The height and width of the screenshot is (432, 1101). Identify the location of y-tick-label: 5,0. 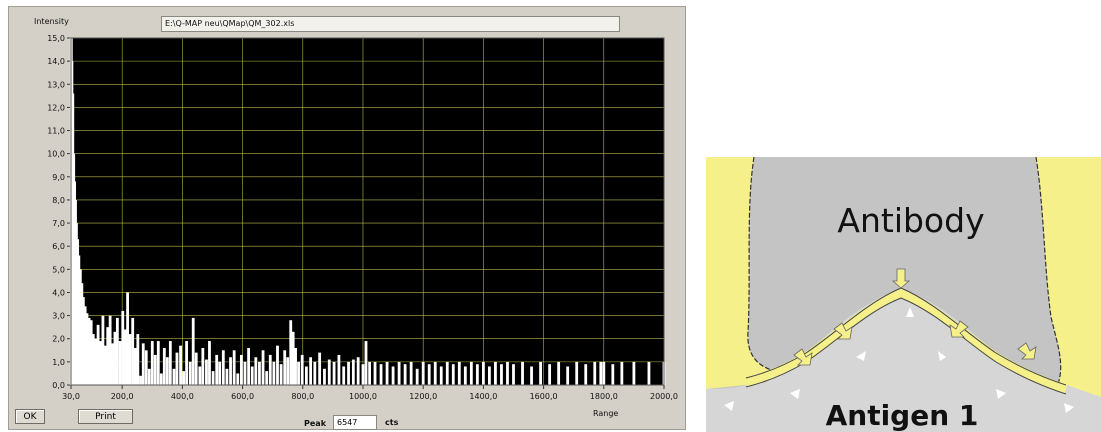
(58, 269).